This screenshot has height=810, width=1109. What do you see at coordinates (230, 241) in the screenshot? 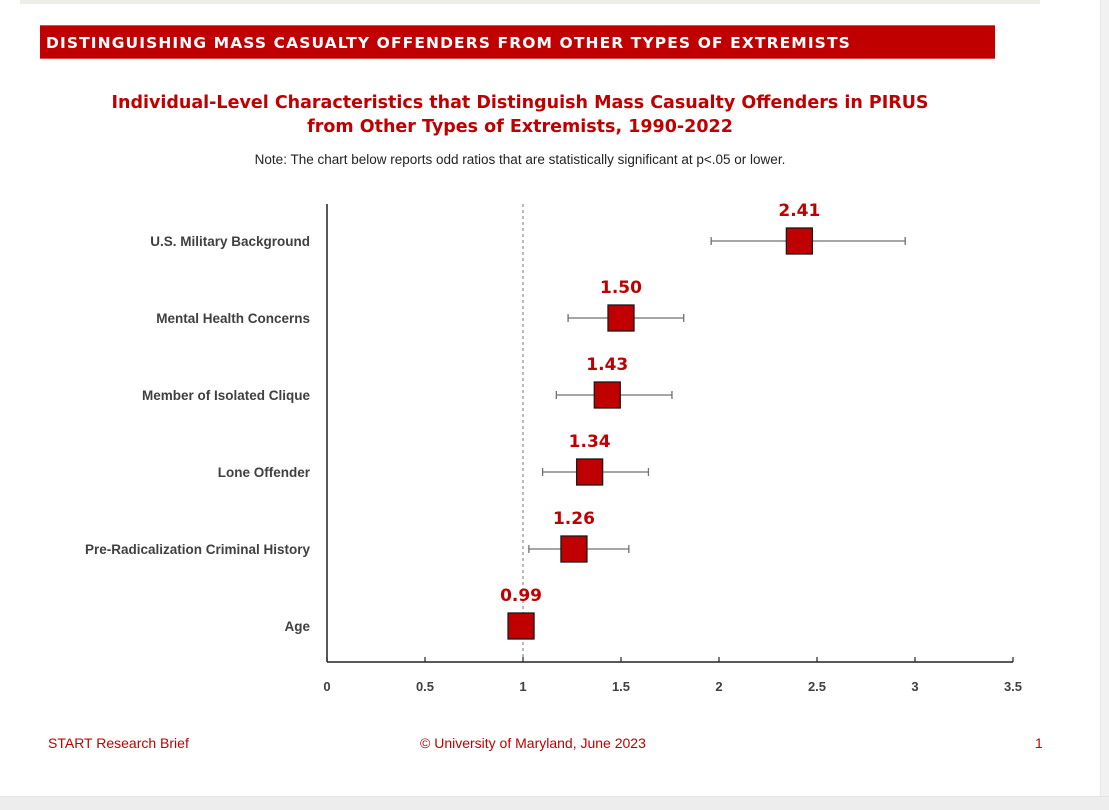
I see `category-label: U.S. Military Background` at bounding box center [230, 241].